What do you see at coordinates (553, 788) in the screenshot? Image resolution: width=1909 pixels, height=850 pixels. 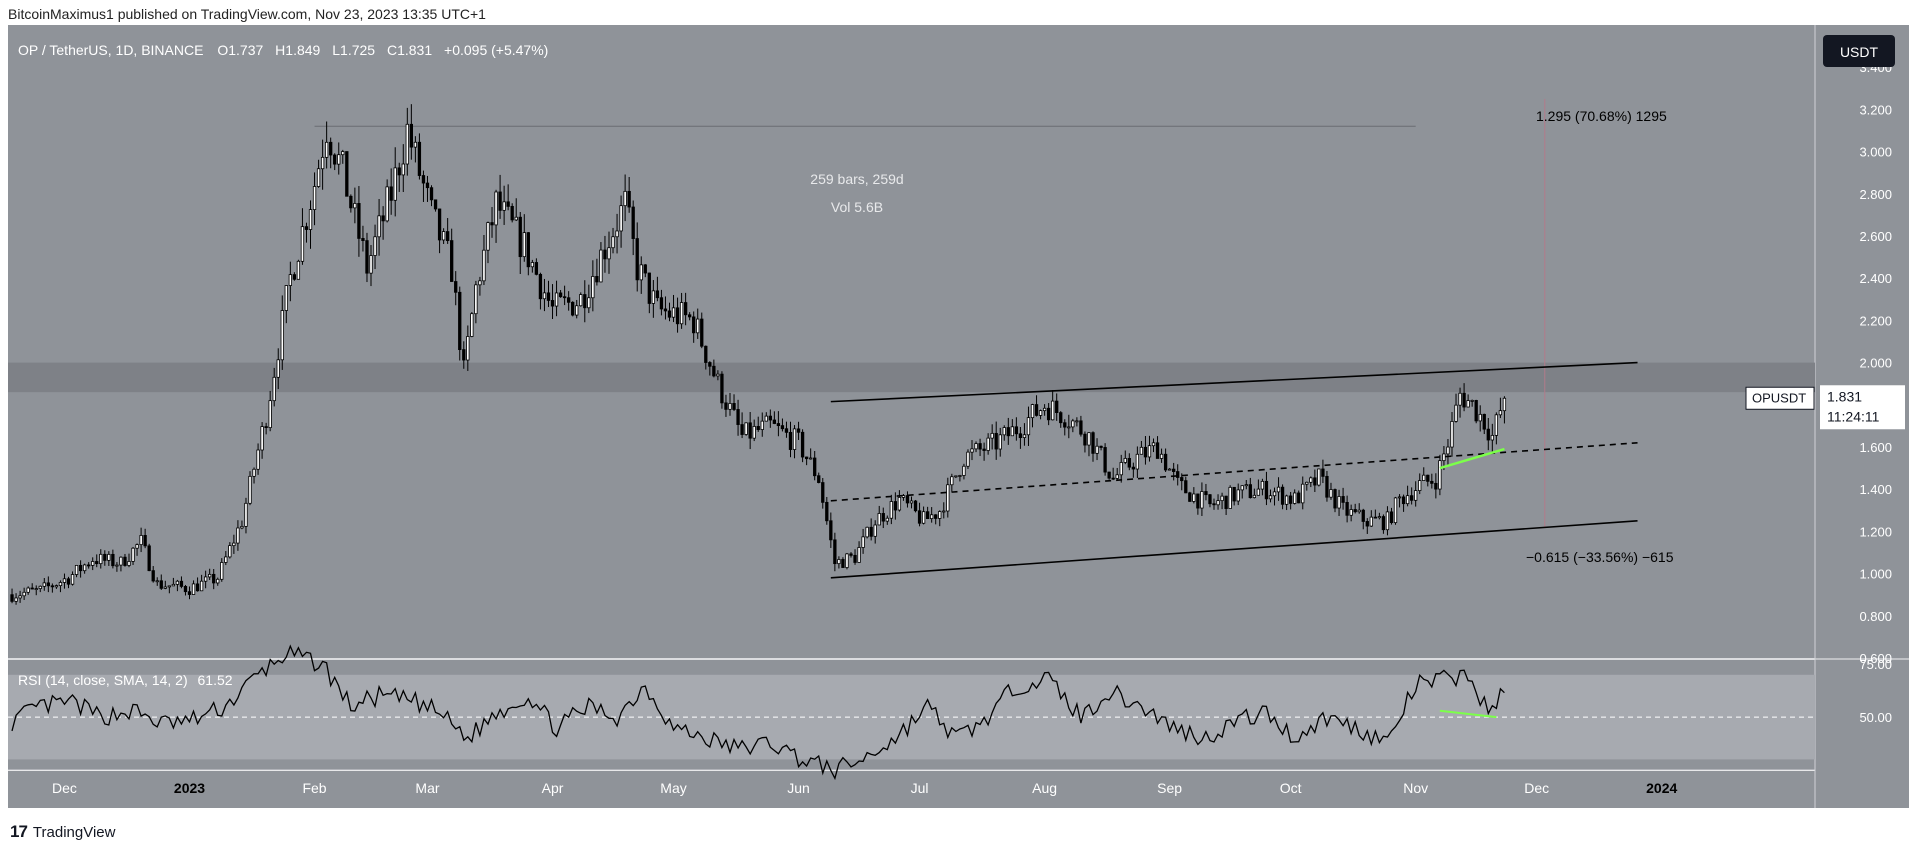 I see `time-tick-label: Apr` at bounding box center [553, 788].